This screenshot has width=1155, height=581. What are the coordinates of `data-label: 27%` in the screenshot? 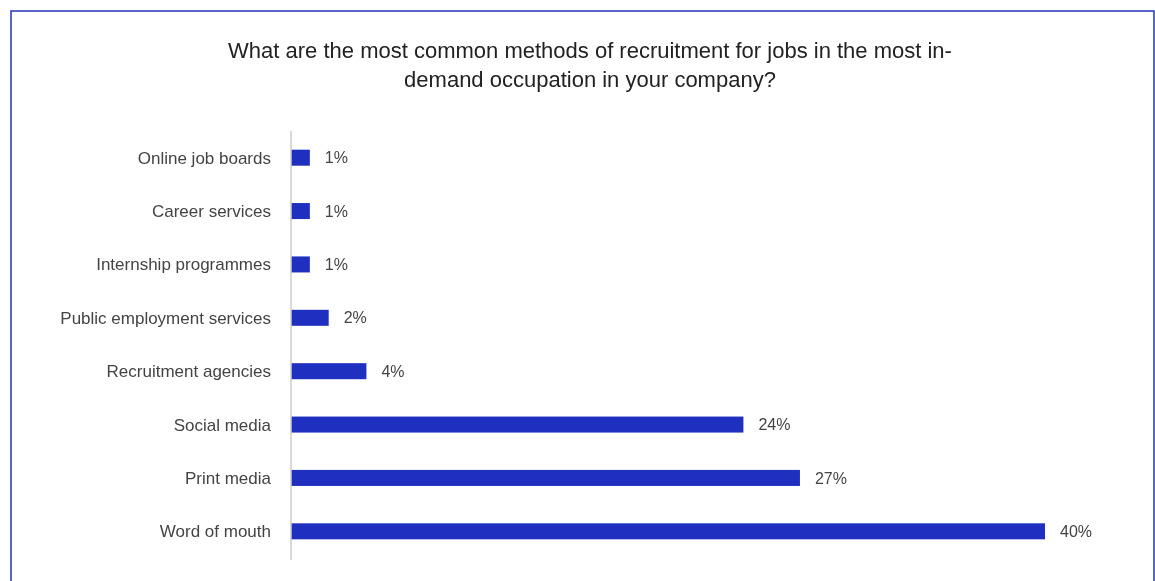 It's located at (830, 478).